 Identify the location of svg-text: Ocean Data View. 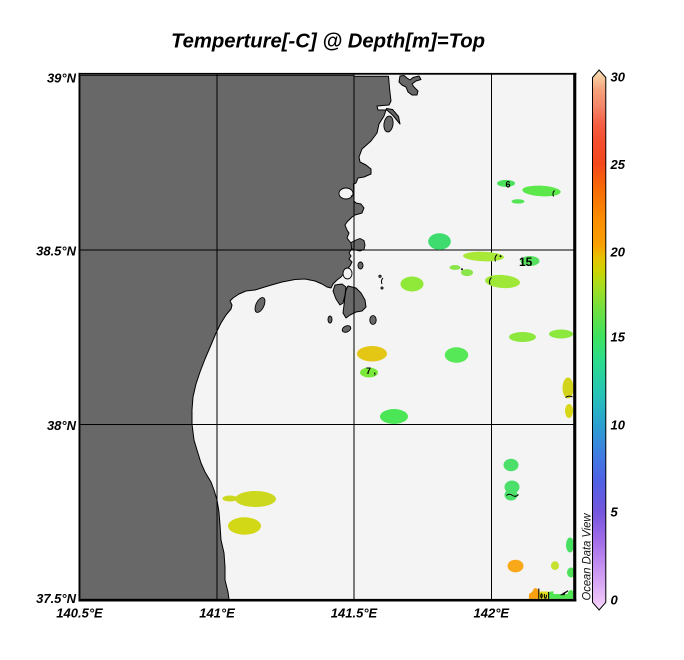
(586, 556).